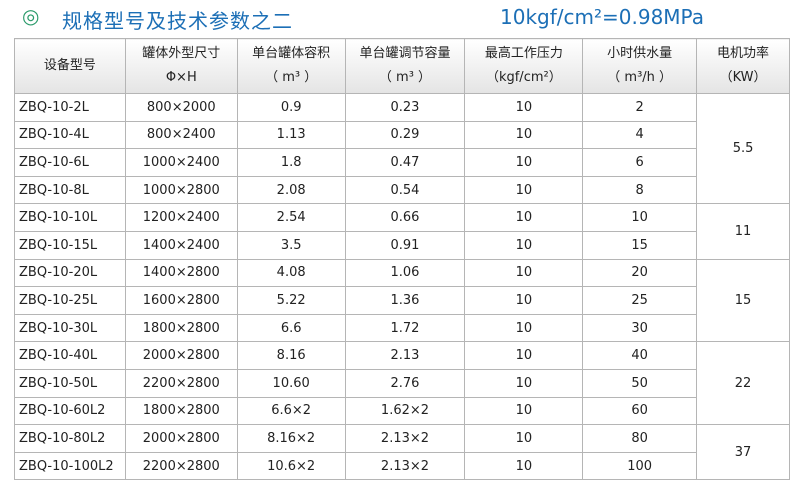  Describe the element at coordinates (291, 162) in the screenshot. I see `table-cell: 1.8` at that location.